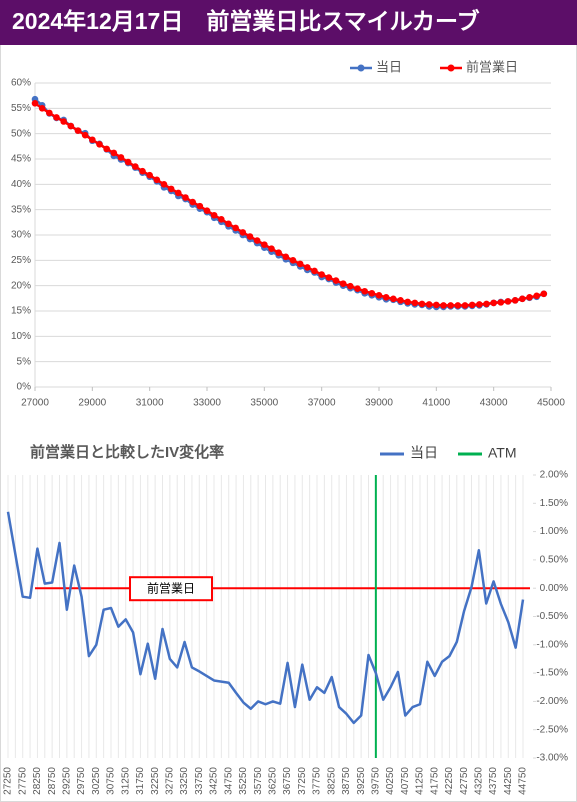  What do you see at coordinates (228, 781) in the screenshot?
I see `x-tick-label: 34750` at bounding box center [228, 781].